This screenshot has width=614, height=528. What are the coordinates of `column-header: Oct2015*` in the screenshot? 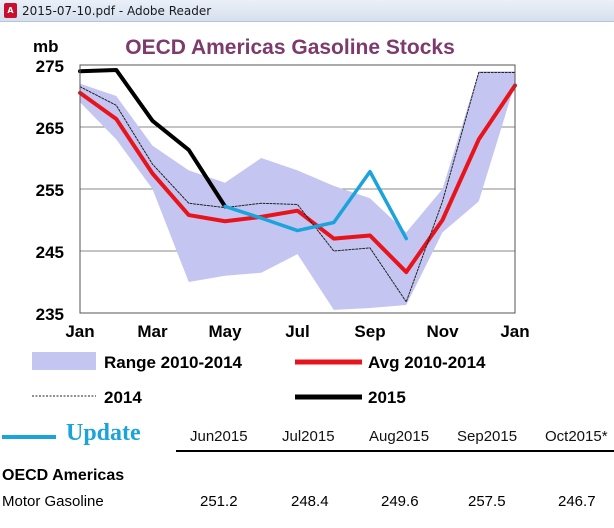 It's located at (576, 436).